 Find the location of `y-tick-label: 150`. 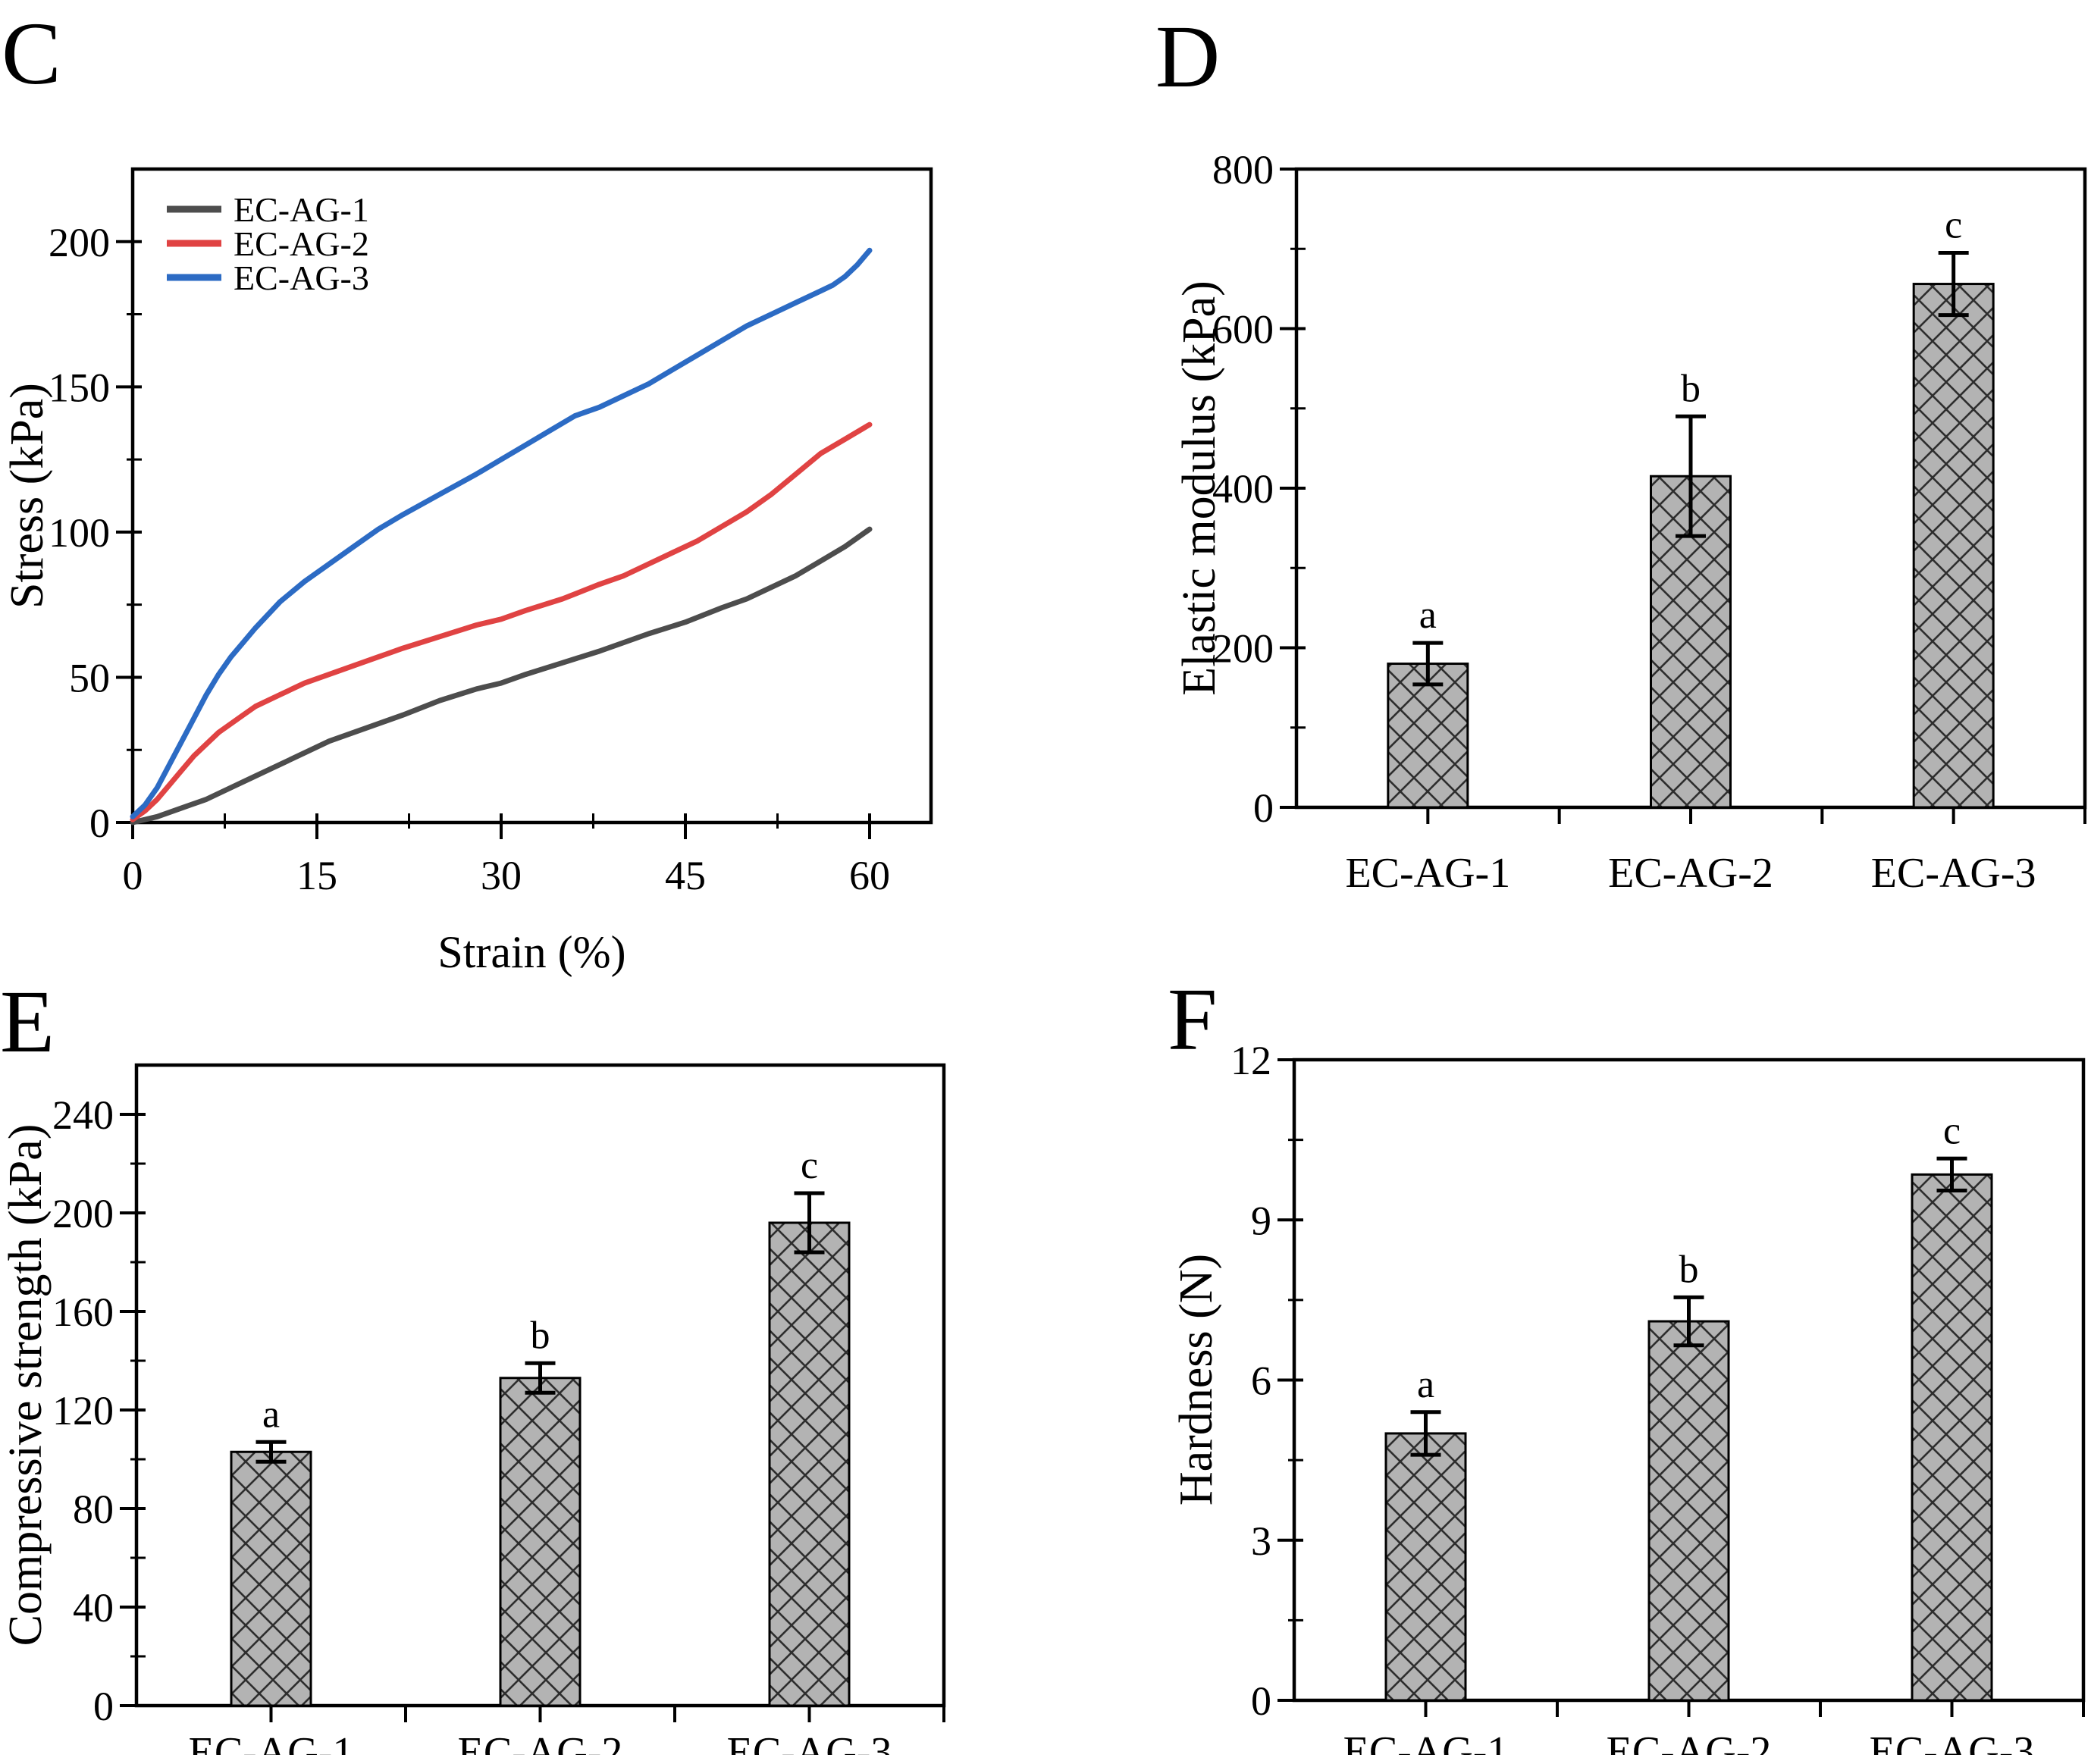

y-tick-label: 150 is located at coordinates (80, 387).